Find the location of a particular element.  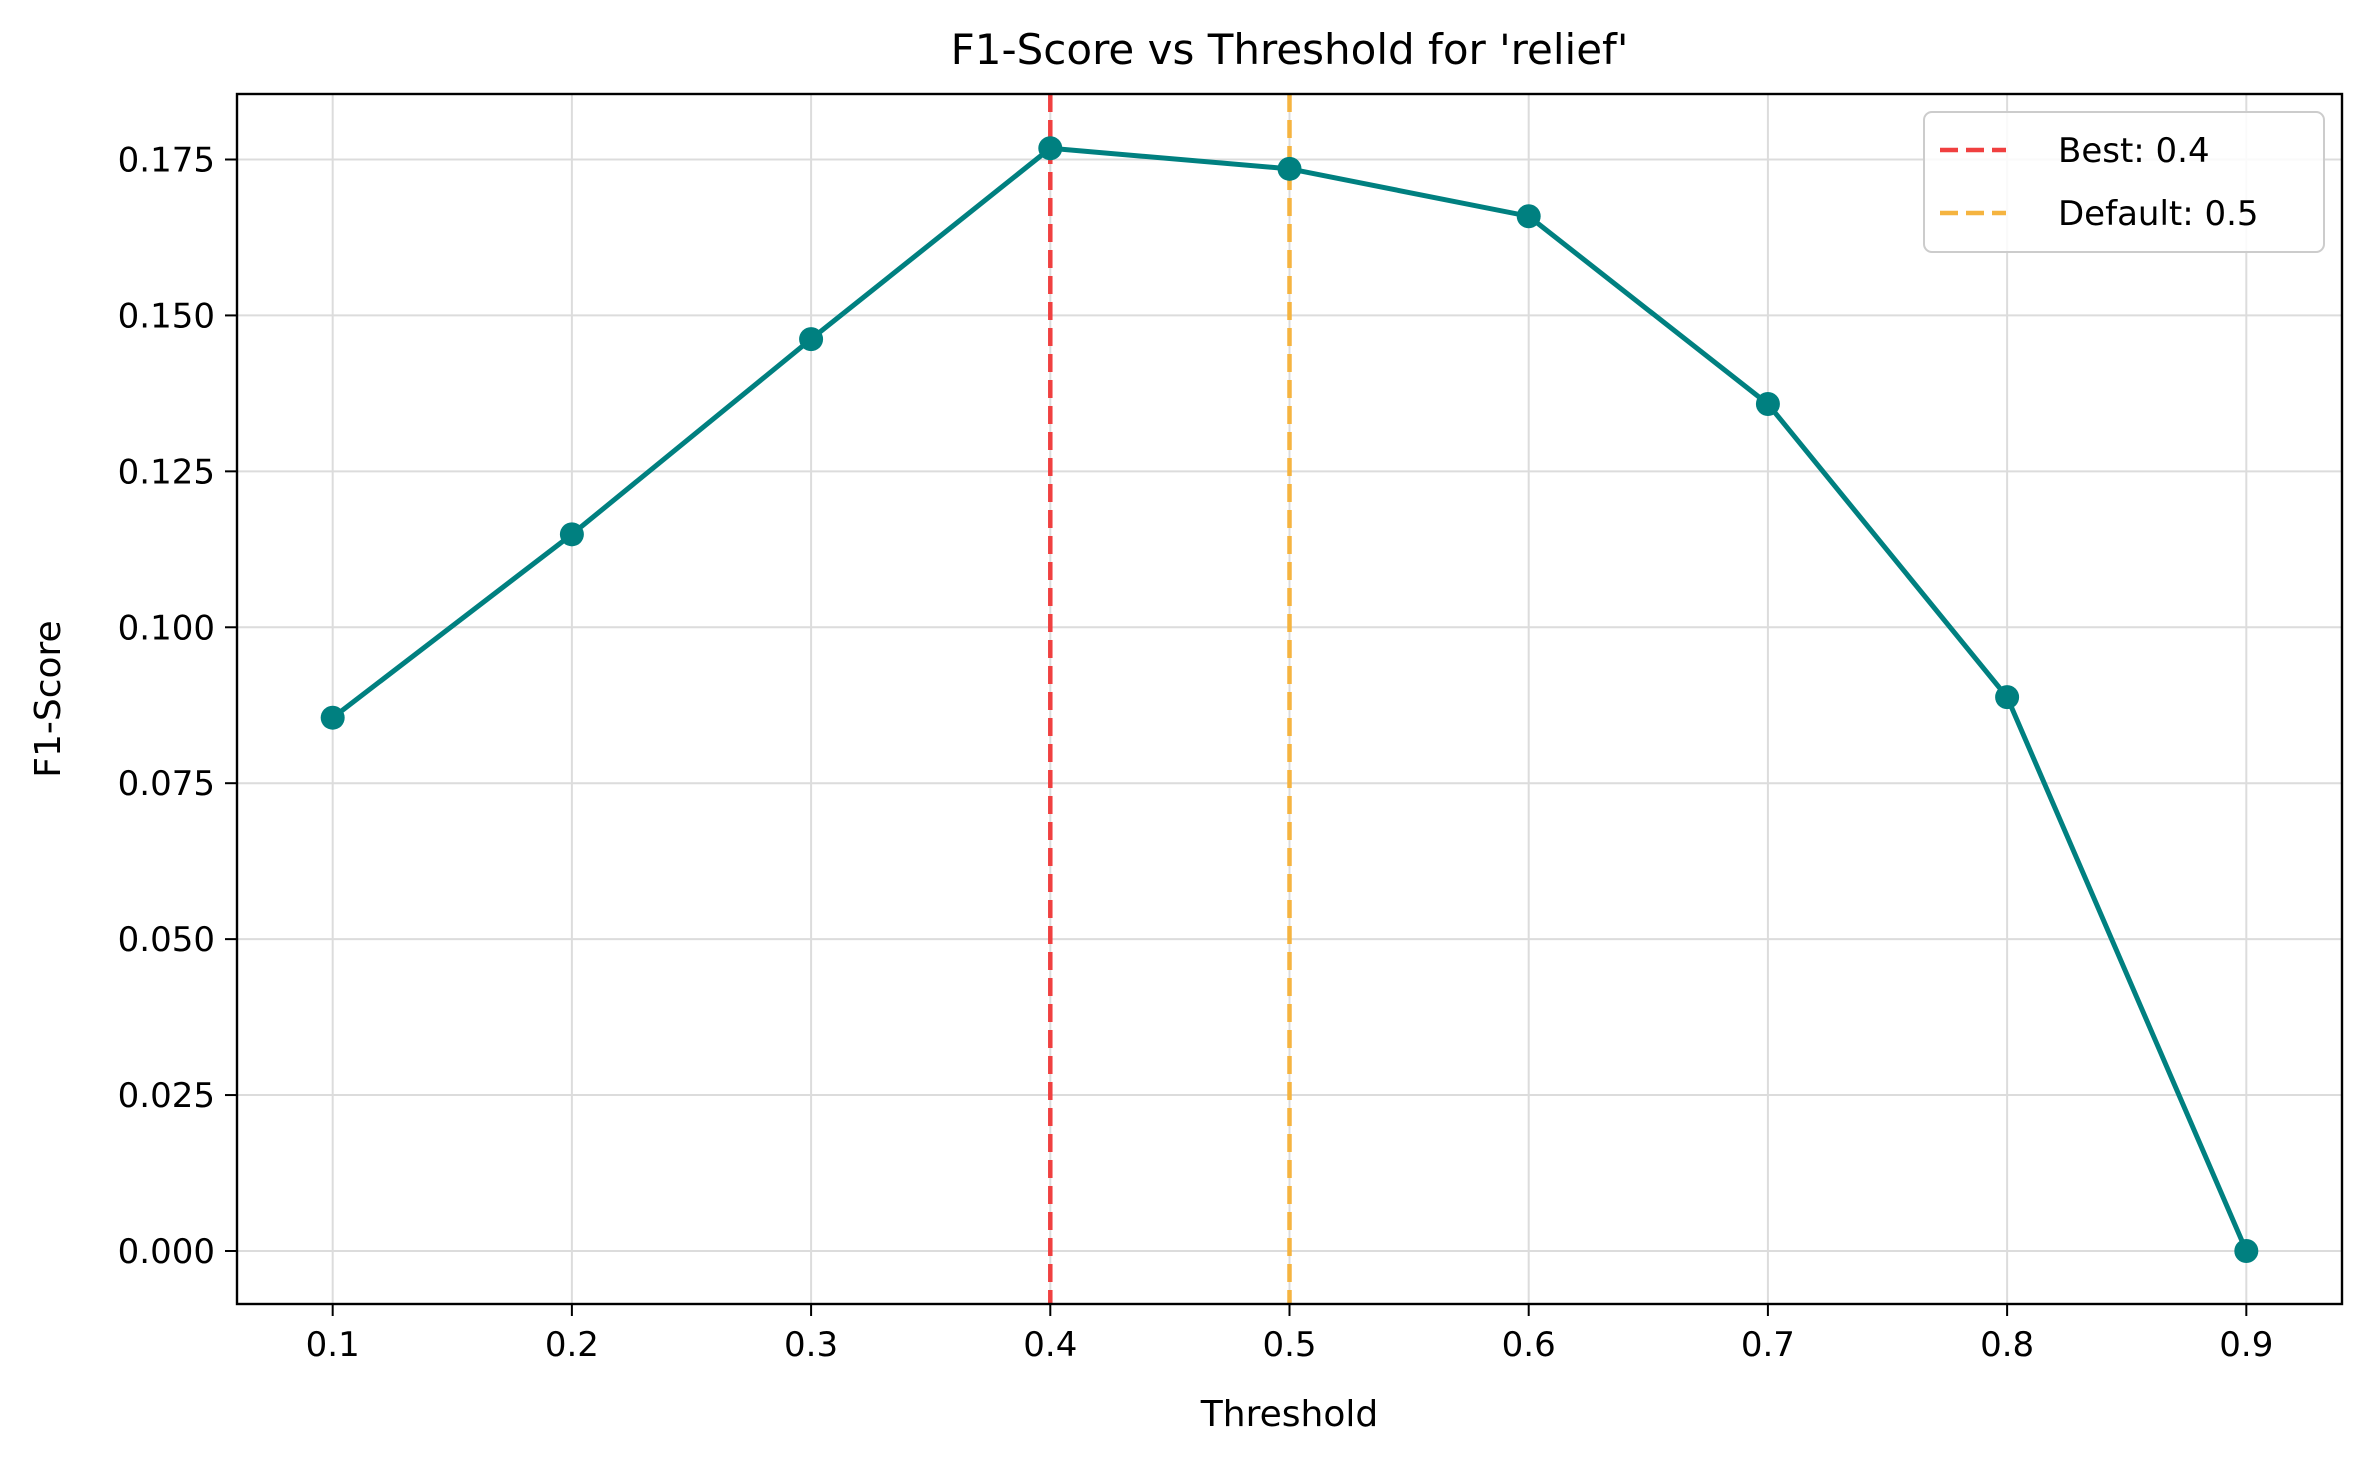

y-axis: 0.000 0.025 0.050 0.075 0.100 0.125 0.150 0.175 is located at coordinates (177, 706).